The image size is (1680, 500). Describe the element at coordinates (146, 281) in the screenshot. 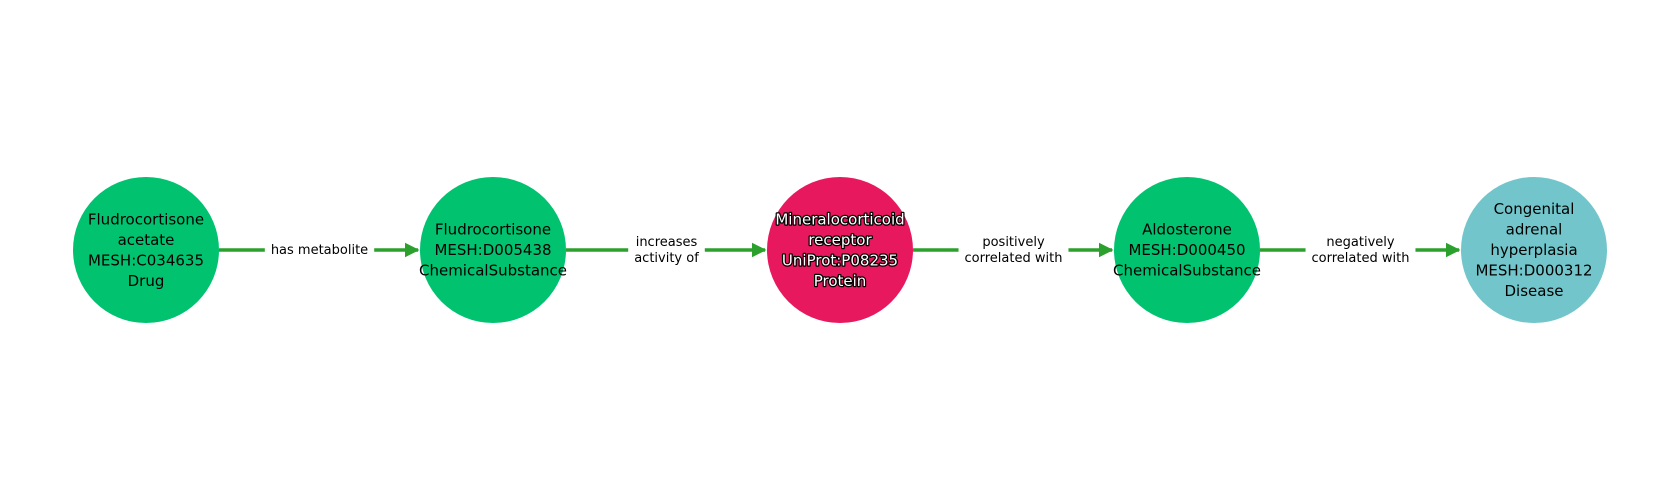

I see `node-label-line: Drug` at that location.